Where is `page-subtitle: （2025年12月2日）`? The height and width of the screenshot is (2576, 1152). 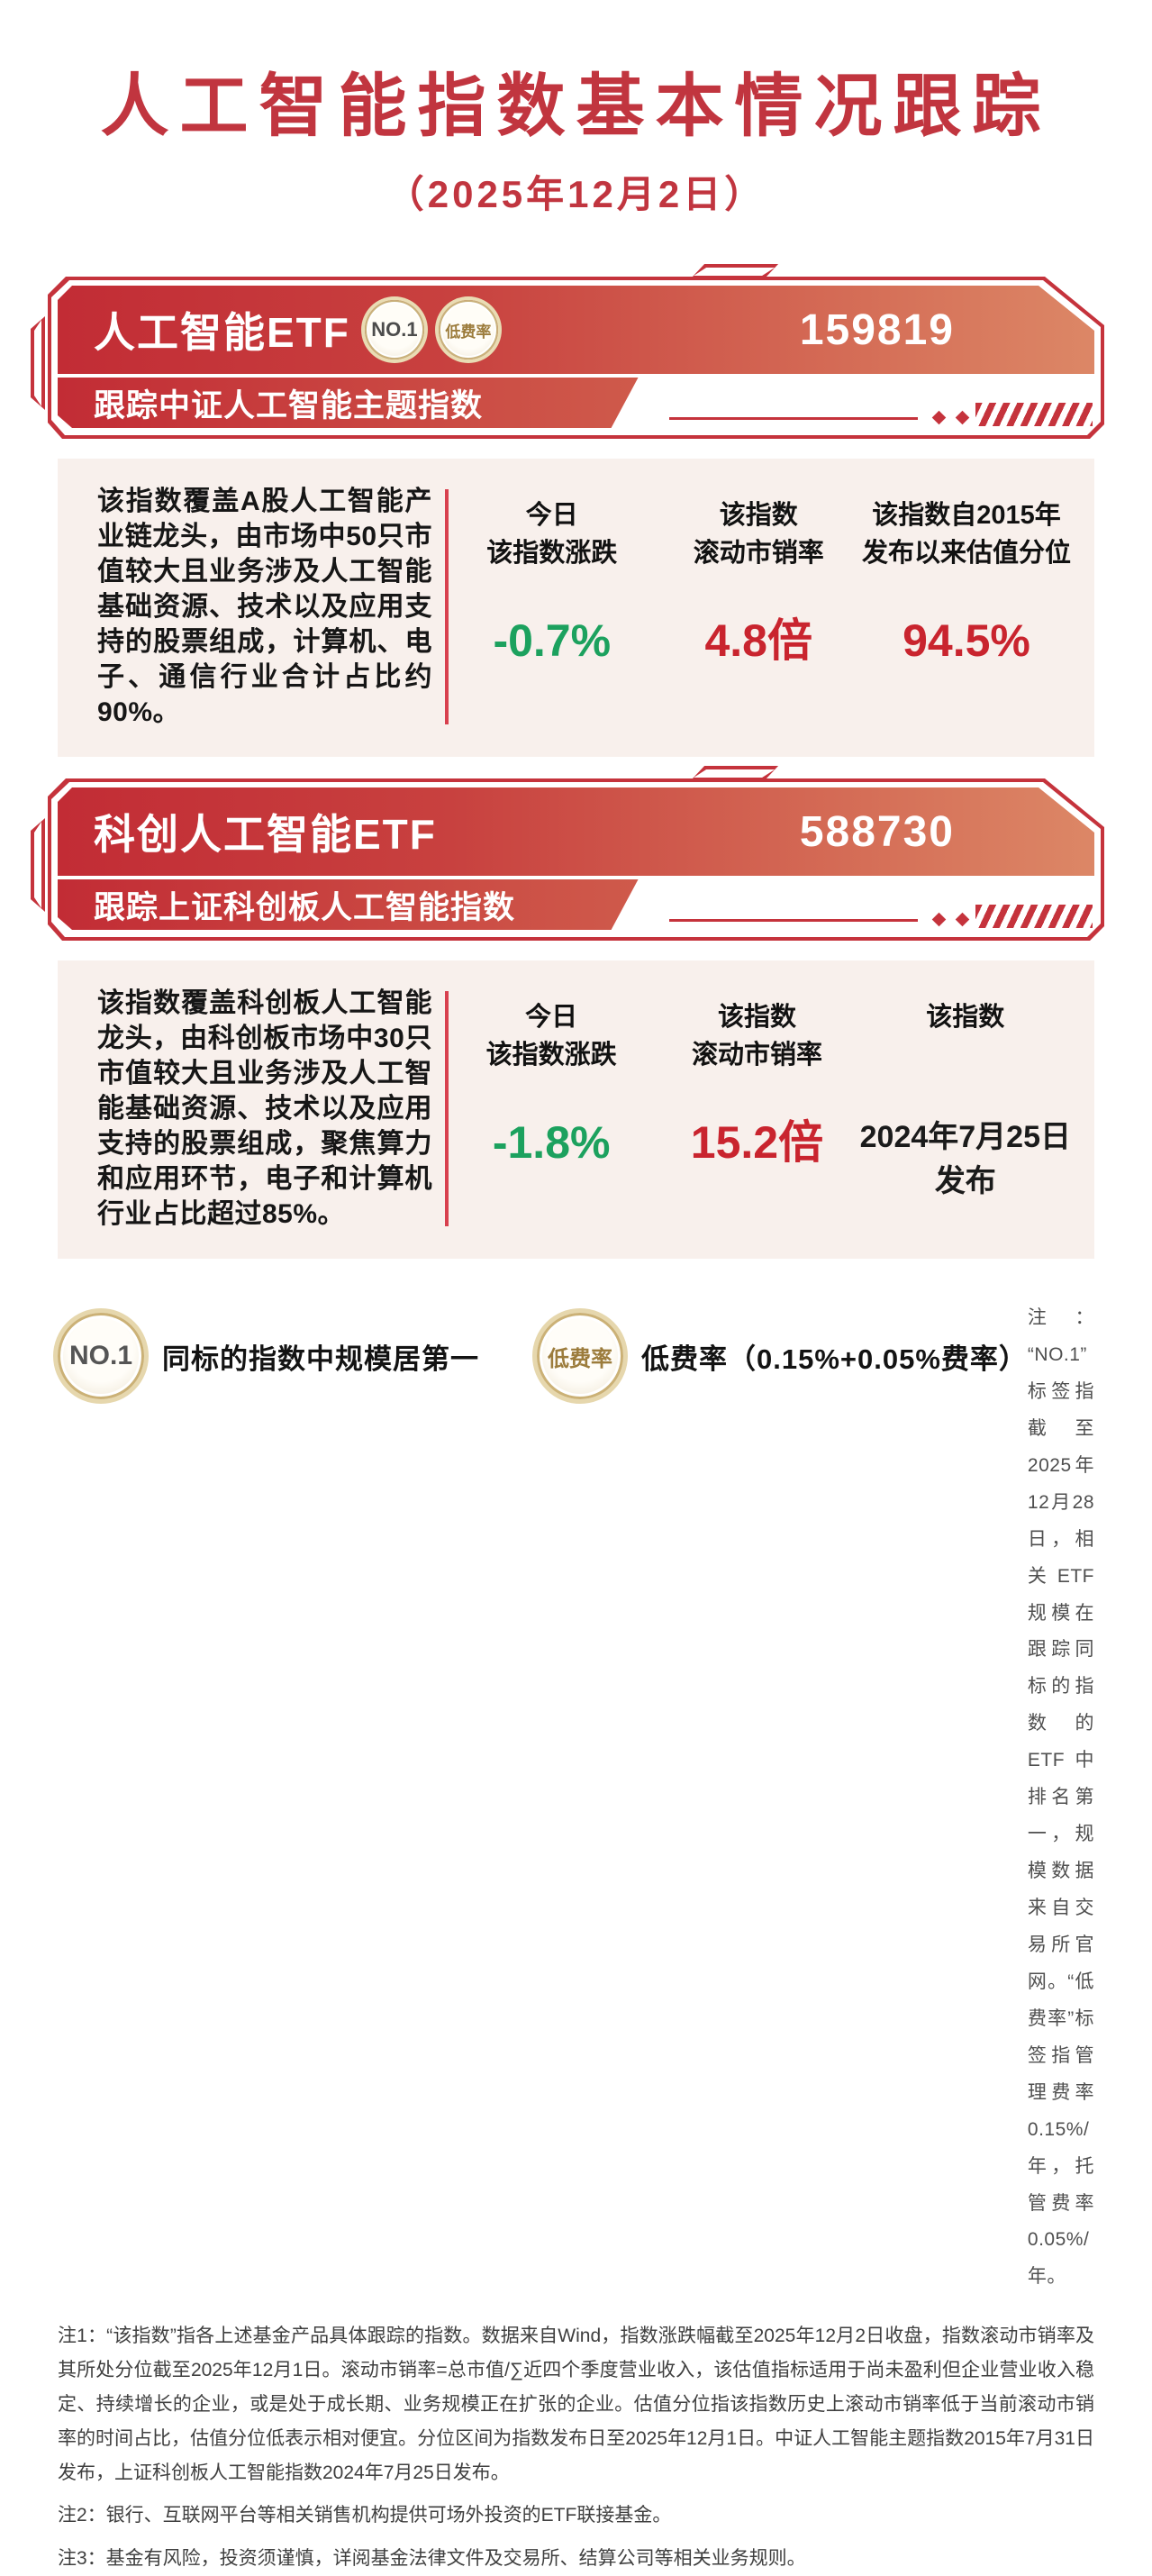
page-subtitle: （2025年12月2日） is located at coordinates (576, 194).